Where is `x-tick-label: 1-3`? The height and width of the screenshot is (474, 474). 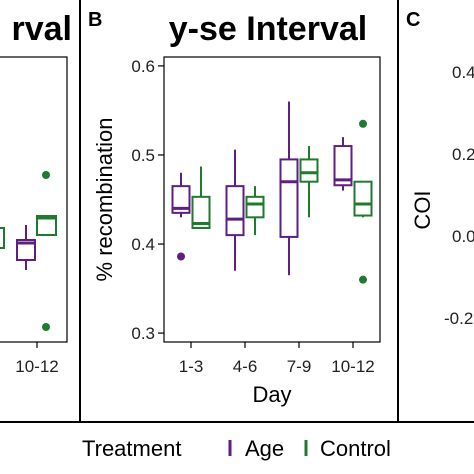 x-tick-label: 1-3 is located at coordinates (191, 366).